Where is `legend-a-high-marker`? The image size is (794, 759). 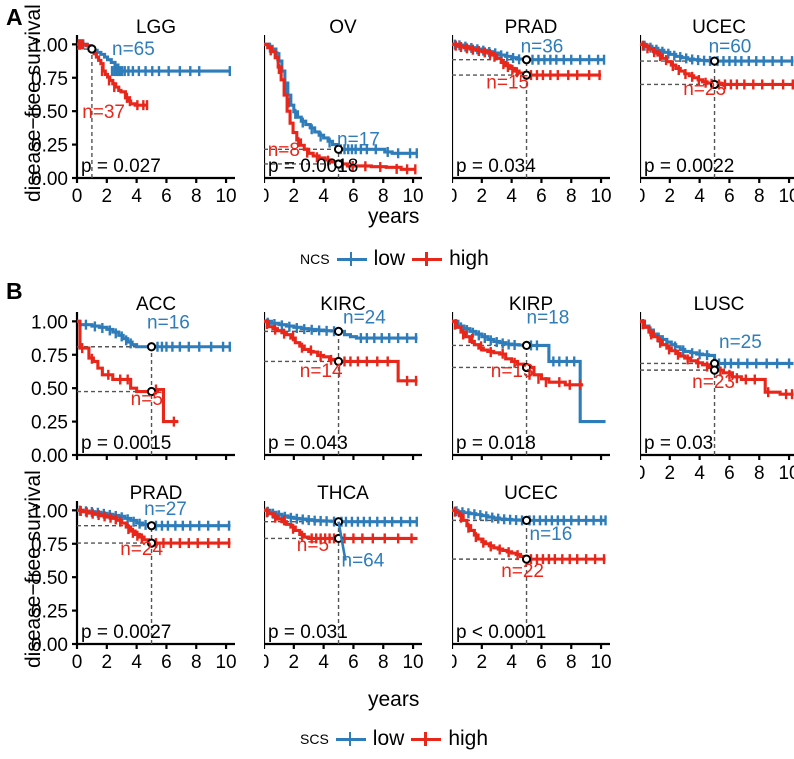
legend-a-high-marker is located at coordinates (427, 259).